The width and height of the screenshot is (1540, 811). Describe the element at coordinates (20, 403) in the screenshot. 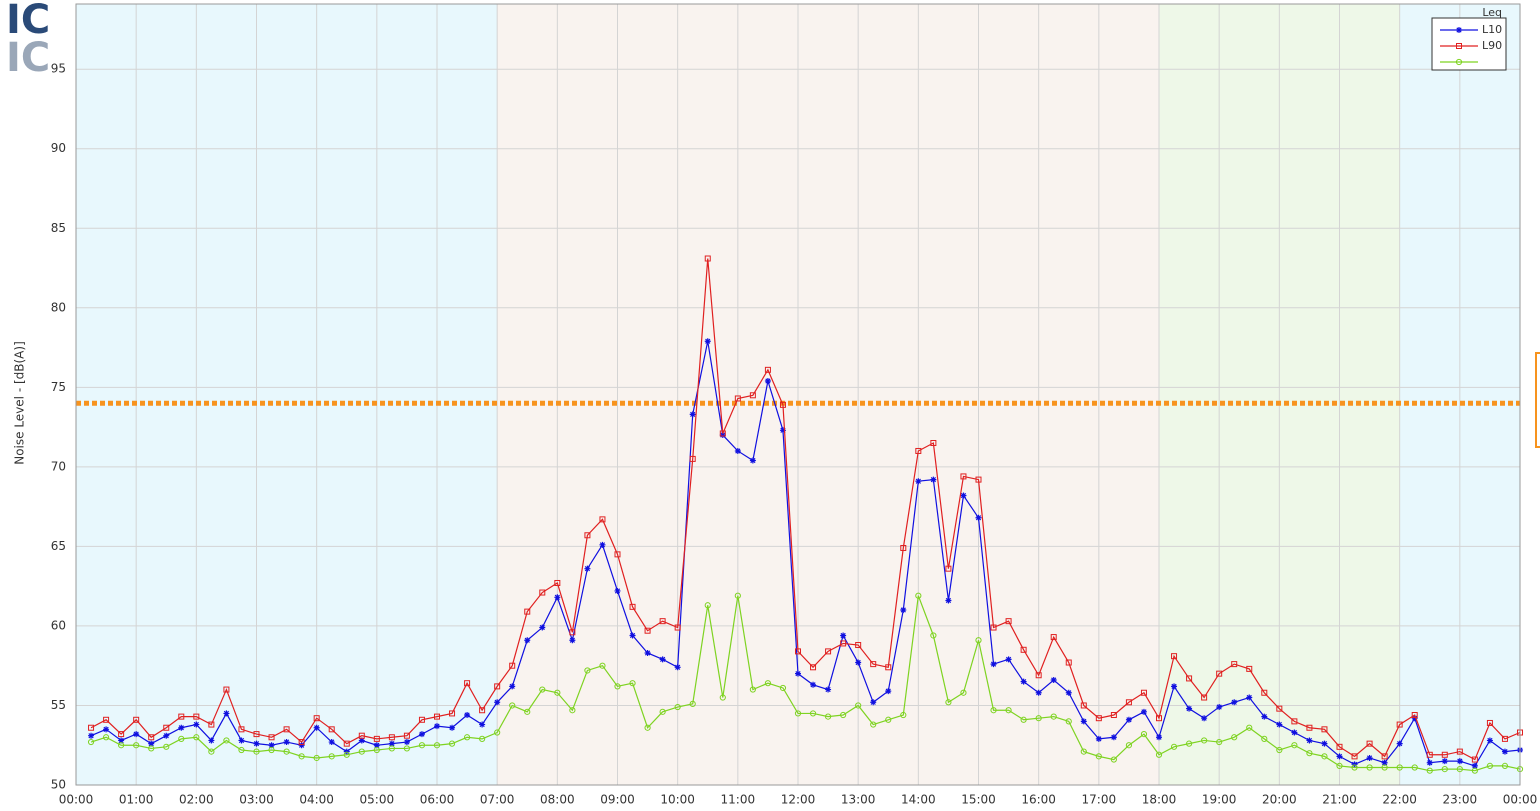

I see `y-axis-label: Noise Level - [dB(A)]` at that location.